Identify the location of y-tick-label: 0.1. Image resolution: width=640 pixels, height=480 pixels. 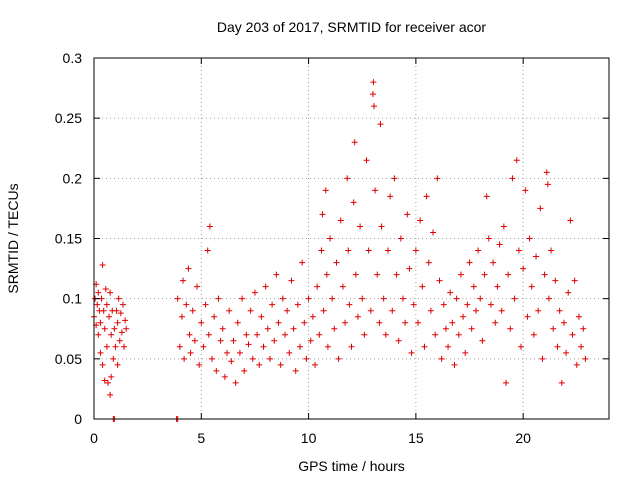
(73, 299).